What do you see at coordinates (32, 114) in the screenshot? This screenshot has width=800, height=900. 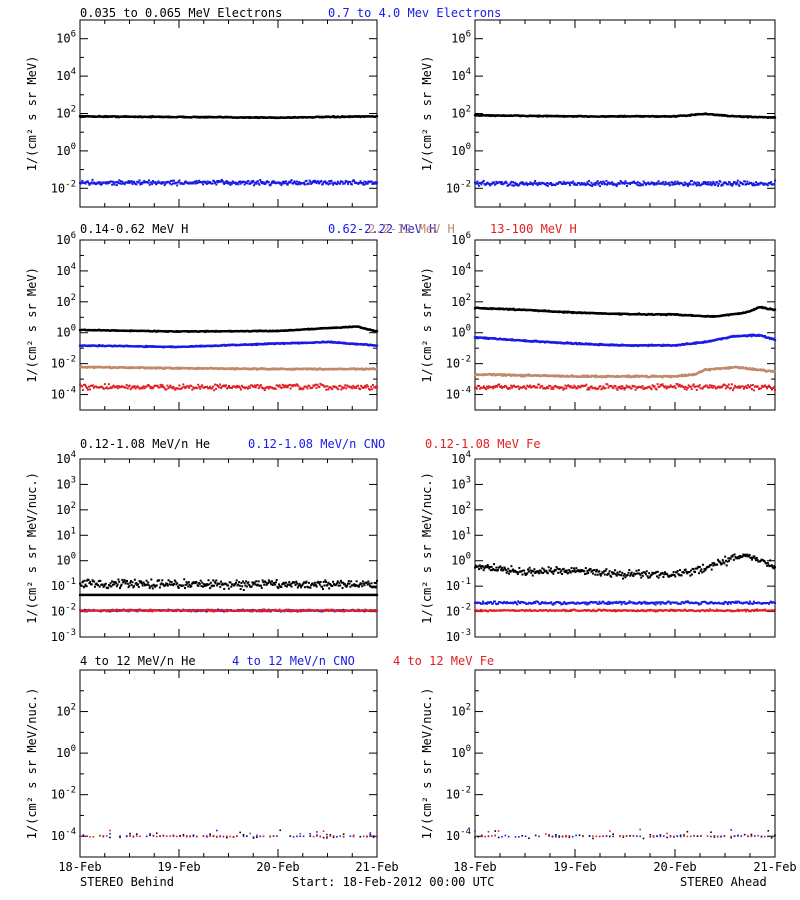 I see `y-axis-label: 1/(cm² s sr MeV)` at bounding box center [32, 114].